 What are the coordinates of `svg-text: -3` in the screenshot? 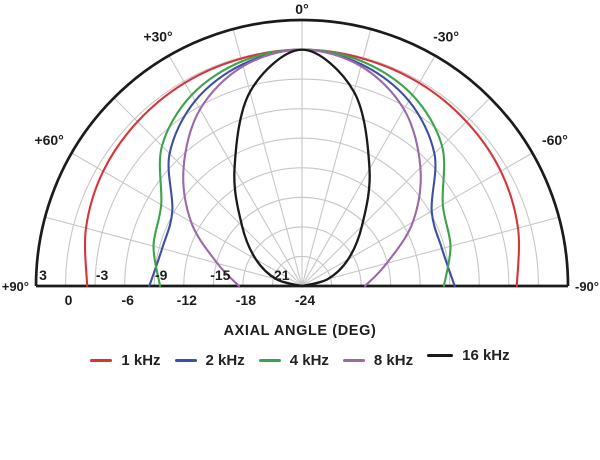 It's located at (102, 275).